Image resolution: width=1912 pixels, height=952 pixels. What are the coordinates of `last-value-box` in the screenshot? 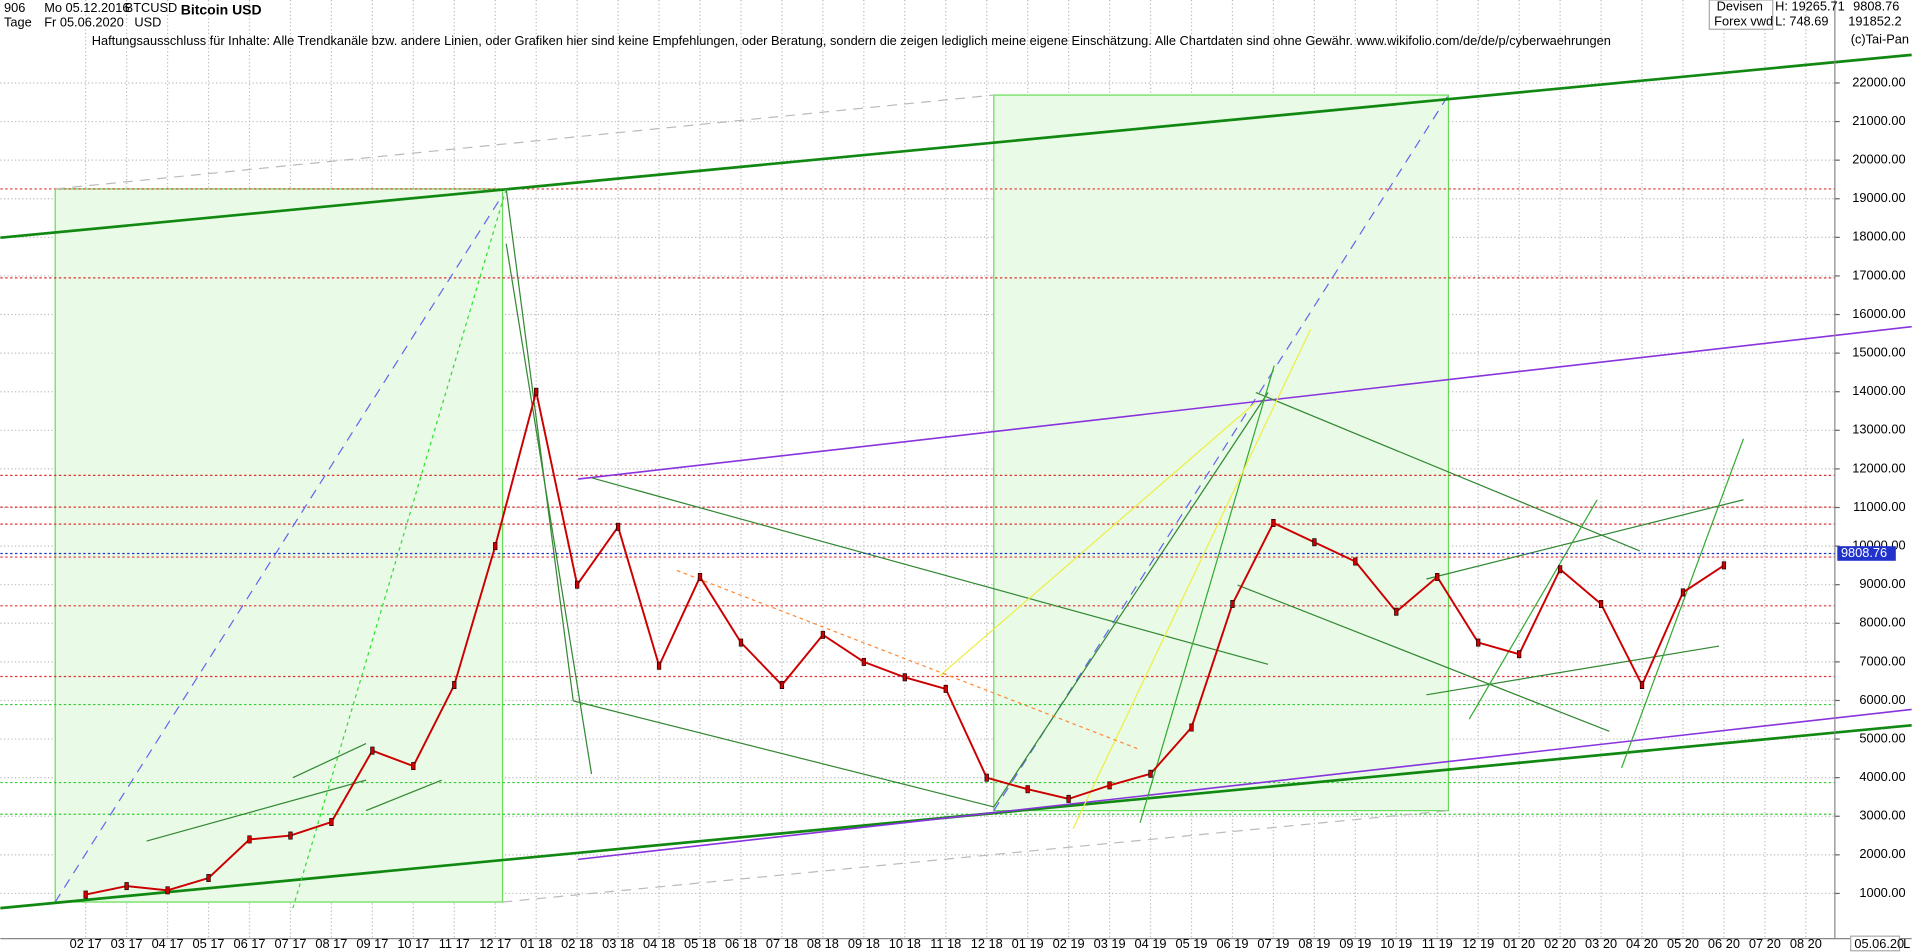 It's located at (1866, 553).